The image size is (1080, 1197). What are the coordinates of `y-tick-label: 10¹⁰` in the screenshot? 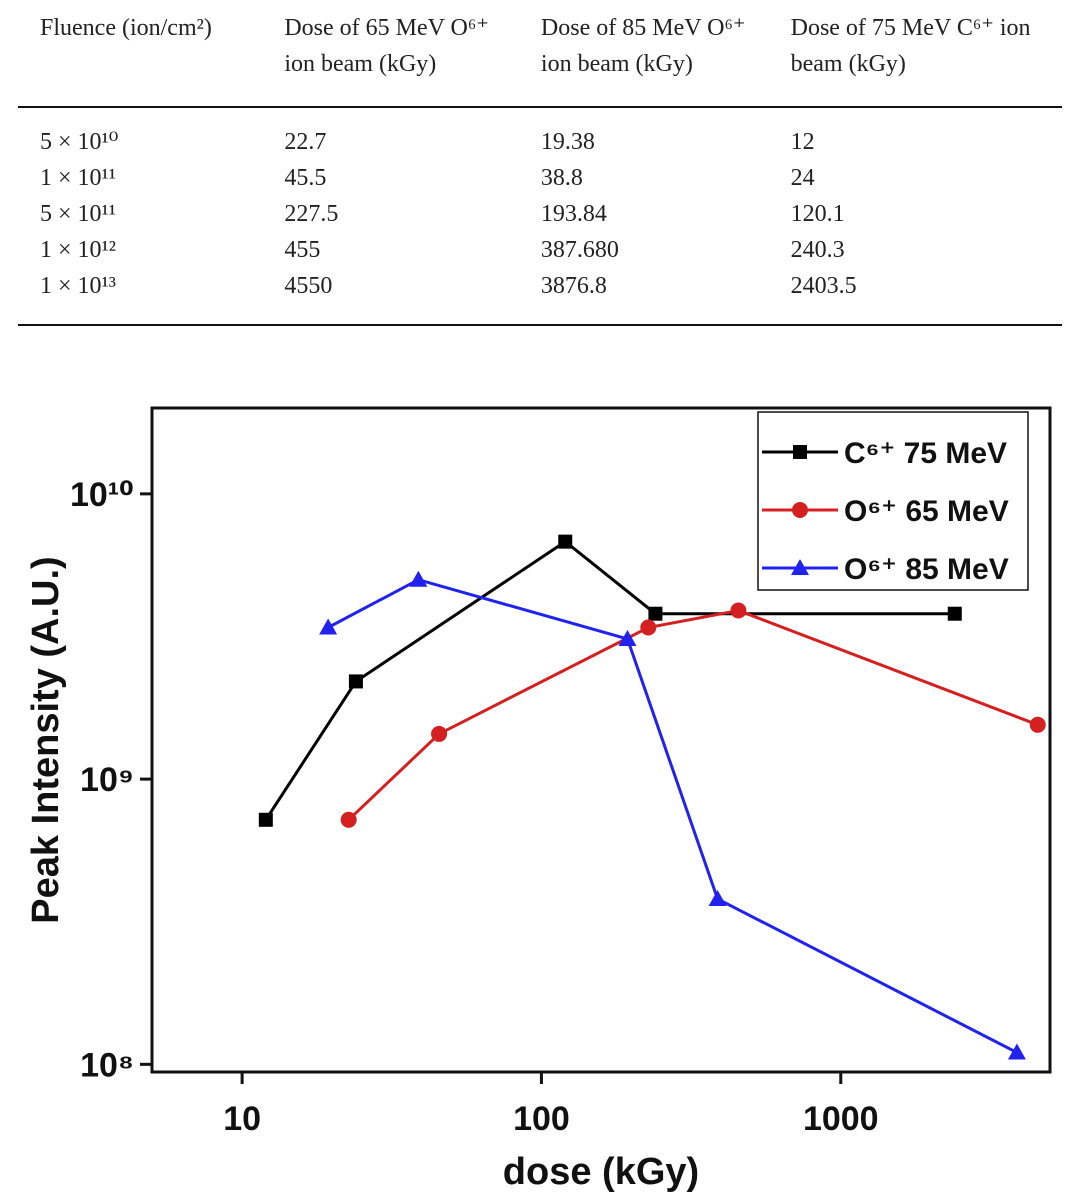 It's located at (102, 495).